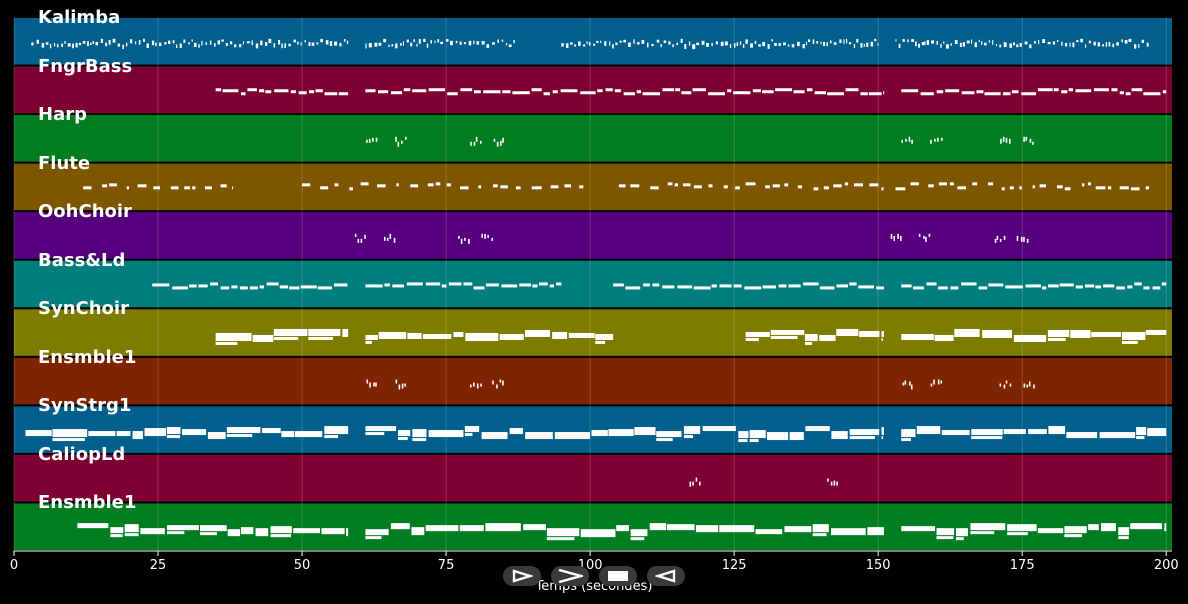 This screenshot has height=604, width=1188. I want to click on play-button, so click(522, 576).